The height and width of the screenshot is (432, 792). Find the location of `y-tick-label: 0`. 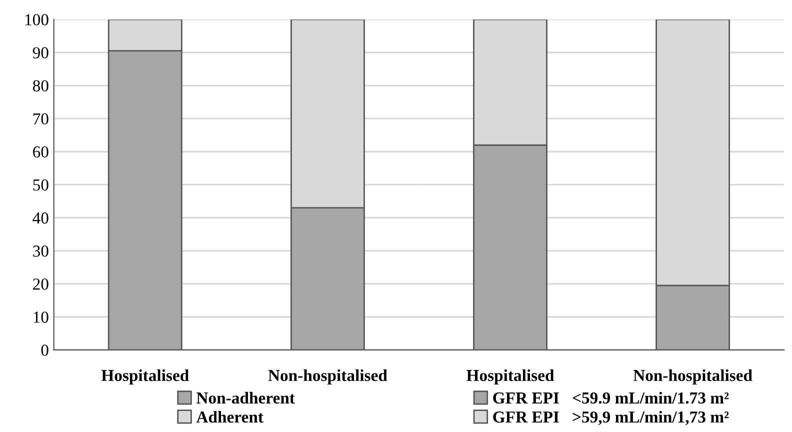

y-tick-label: 0 is located at coordinates (44, 350).